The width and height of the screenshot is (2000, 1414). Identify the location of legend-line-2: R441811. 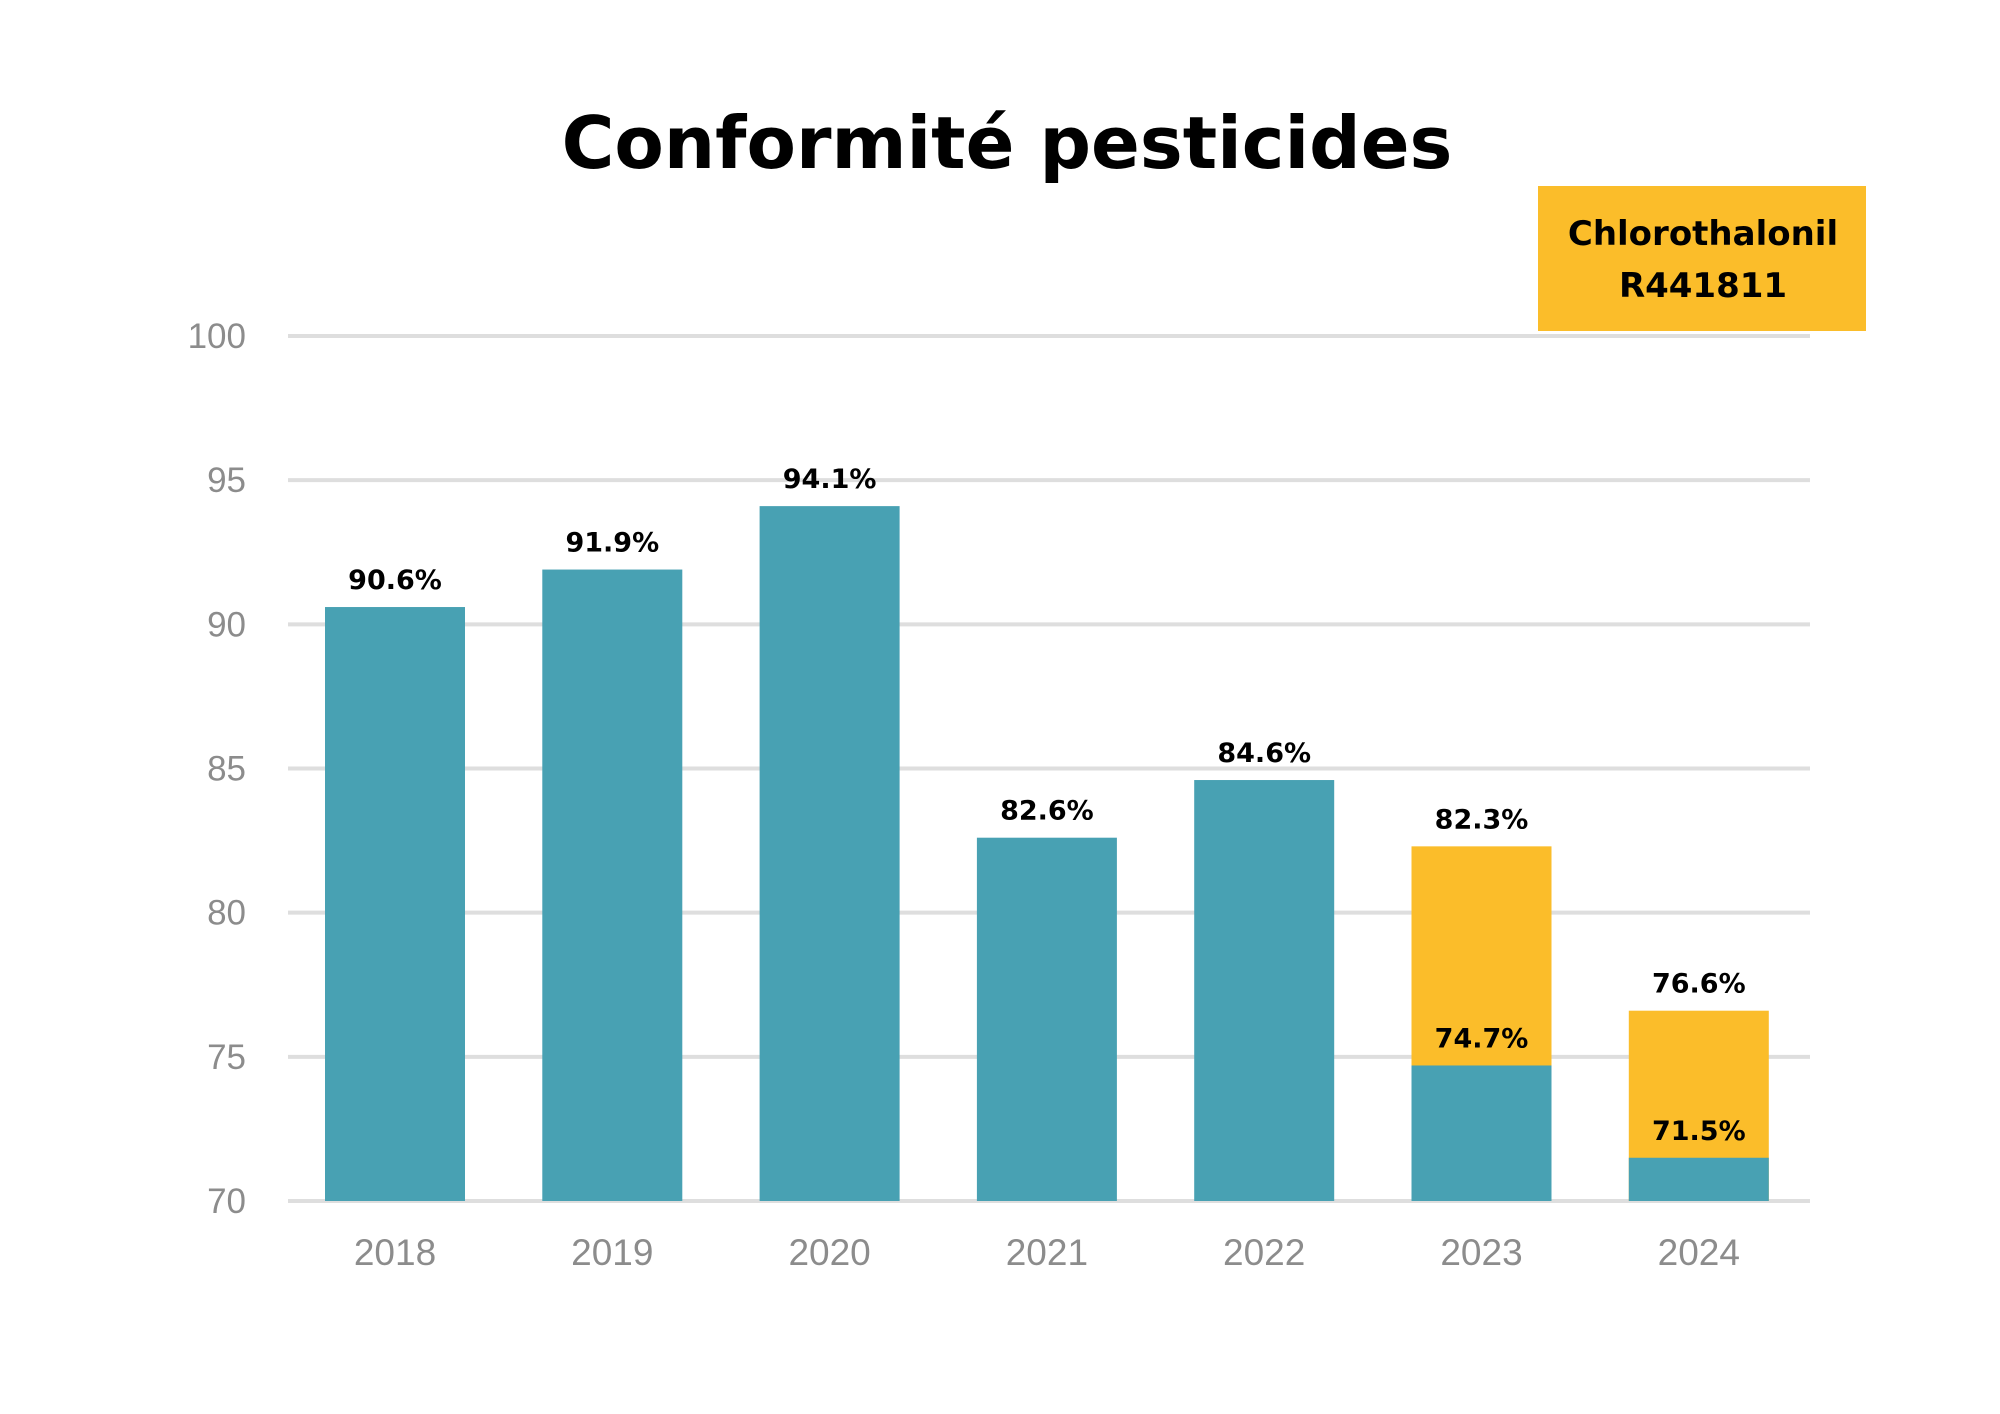
(1703, 286).